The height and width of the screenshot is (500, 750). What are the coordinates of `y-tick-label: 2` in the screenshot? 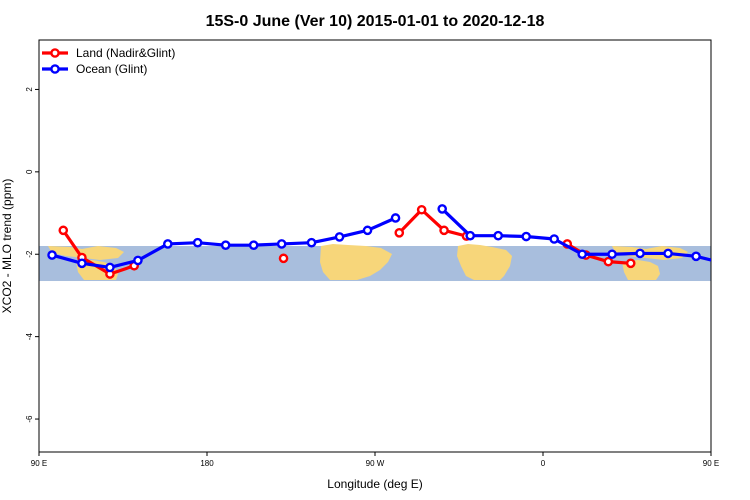 It's located at (29, 89).